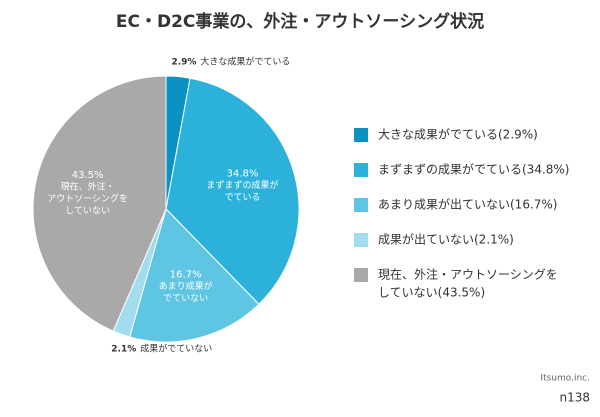 This screenshot has width=600, height=417. I want to click on slice-category-label: まずまずの成果が, so click(243, 185).